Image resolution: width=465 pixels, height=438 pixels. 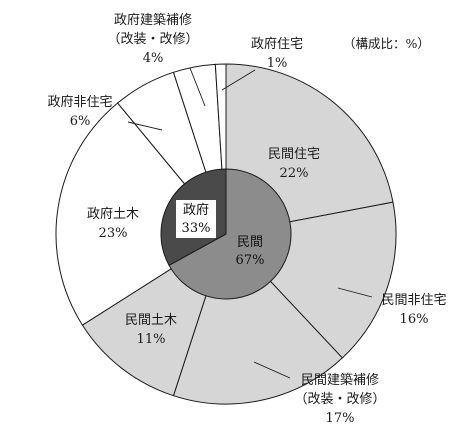 What do you see at coordinates (80, 121) in the screenshot?
I see `outer-label-6-line-2: 6%` at bounding box center [80, 121].